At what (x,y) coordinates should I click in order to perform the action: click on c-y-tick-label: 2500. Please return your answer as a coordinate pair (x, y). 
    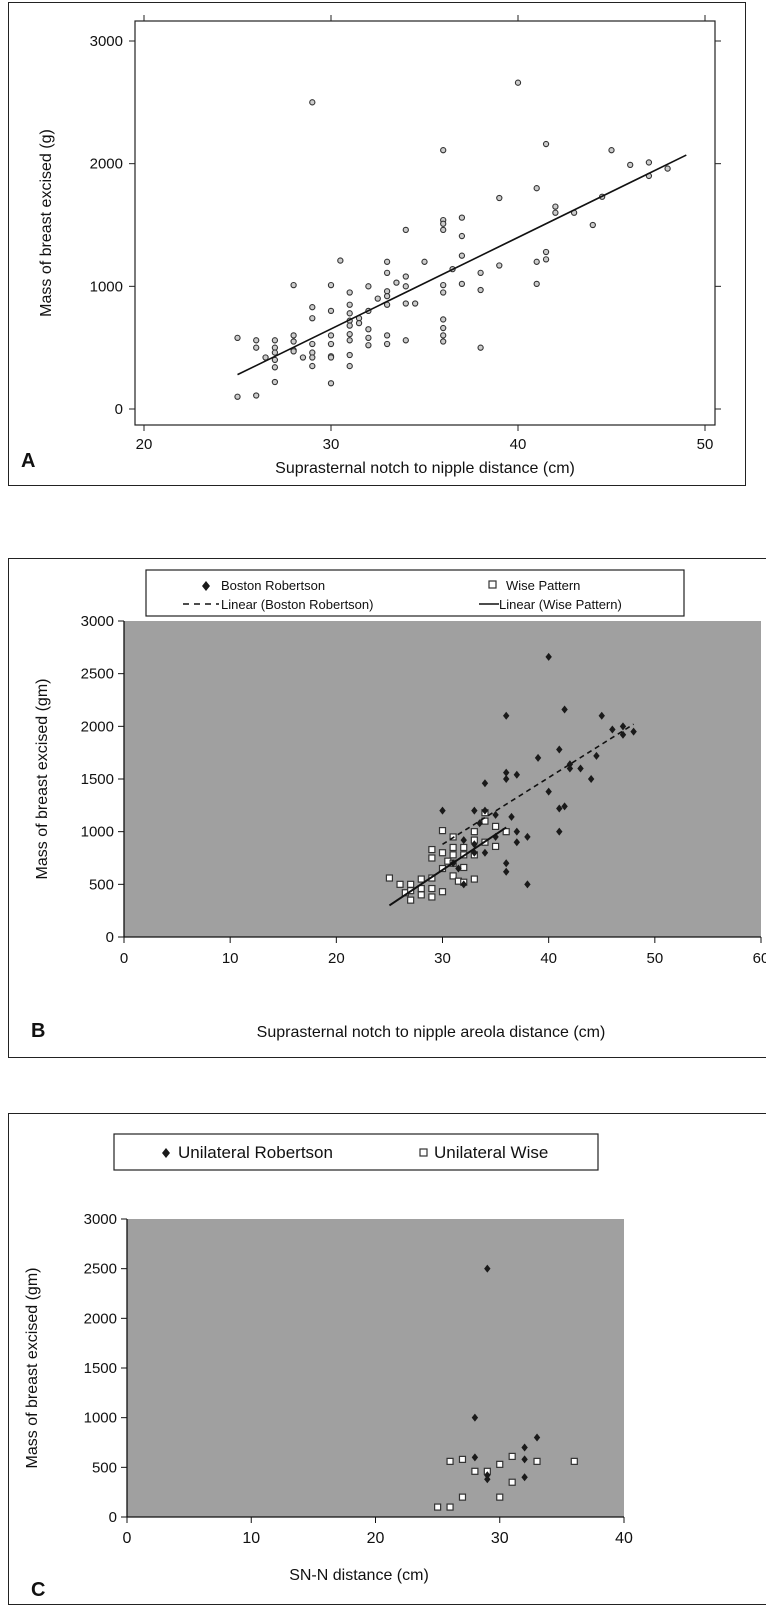
    Looking at the image, I should click on (100, 1269).